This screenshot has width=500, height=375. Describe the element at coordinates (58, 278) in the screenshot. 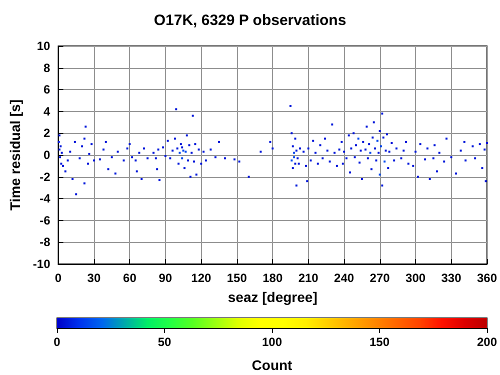

I see `x-tick-label: 0` at that location.